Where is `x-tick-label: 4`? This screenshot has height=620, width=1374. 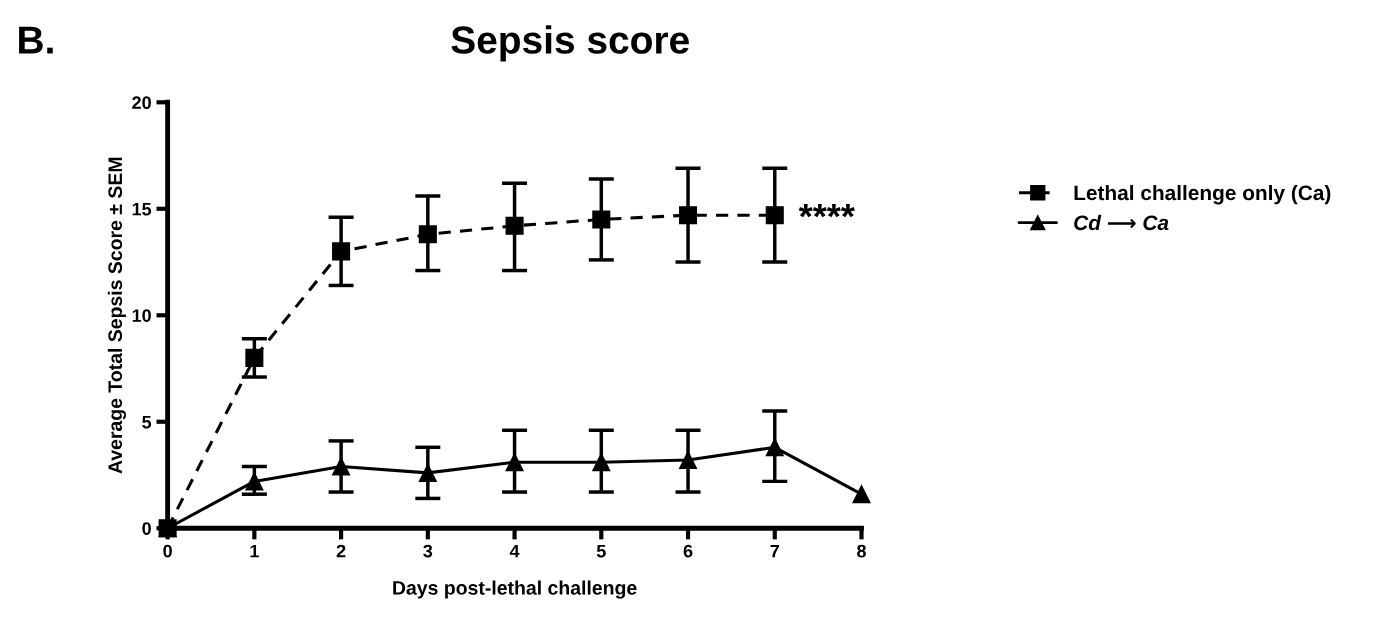
x-tick-label: 4 is located at coordinates (514, 551).